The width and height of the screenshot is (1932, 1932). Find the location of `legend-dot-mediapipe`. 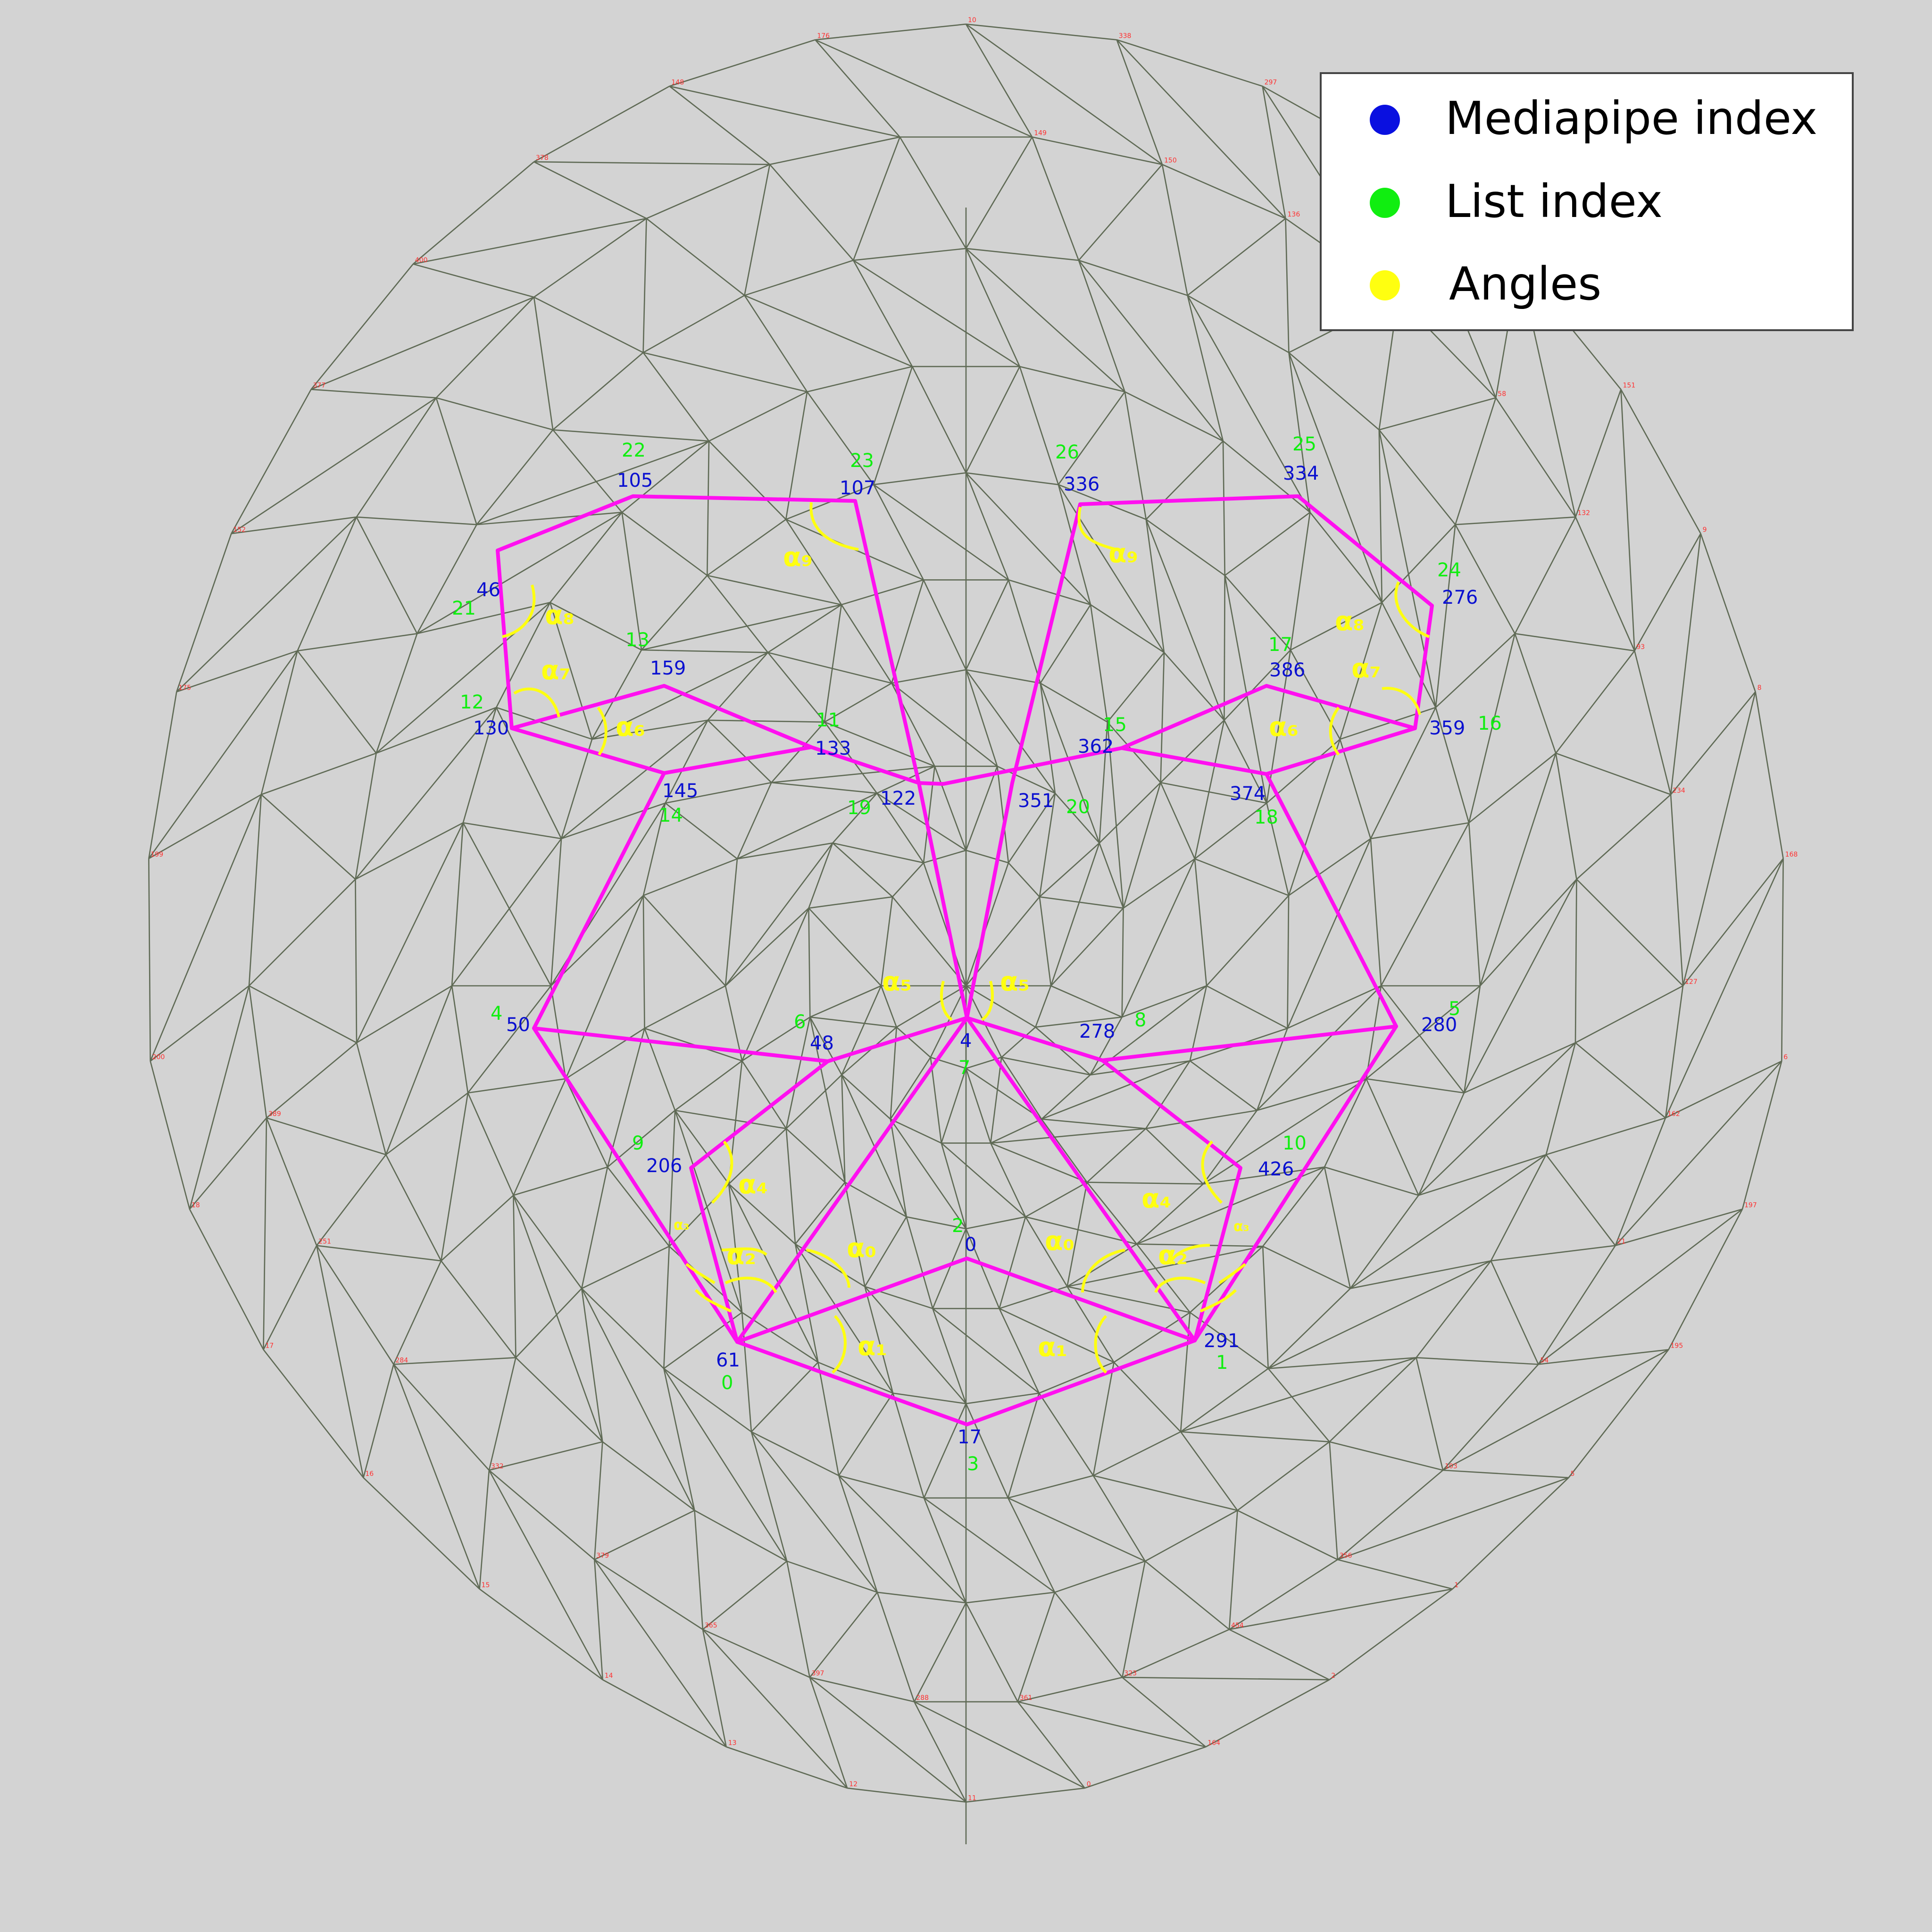

legend-dot-mediapipe is located at coordinates (1385, 120).